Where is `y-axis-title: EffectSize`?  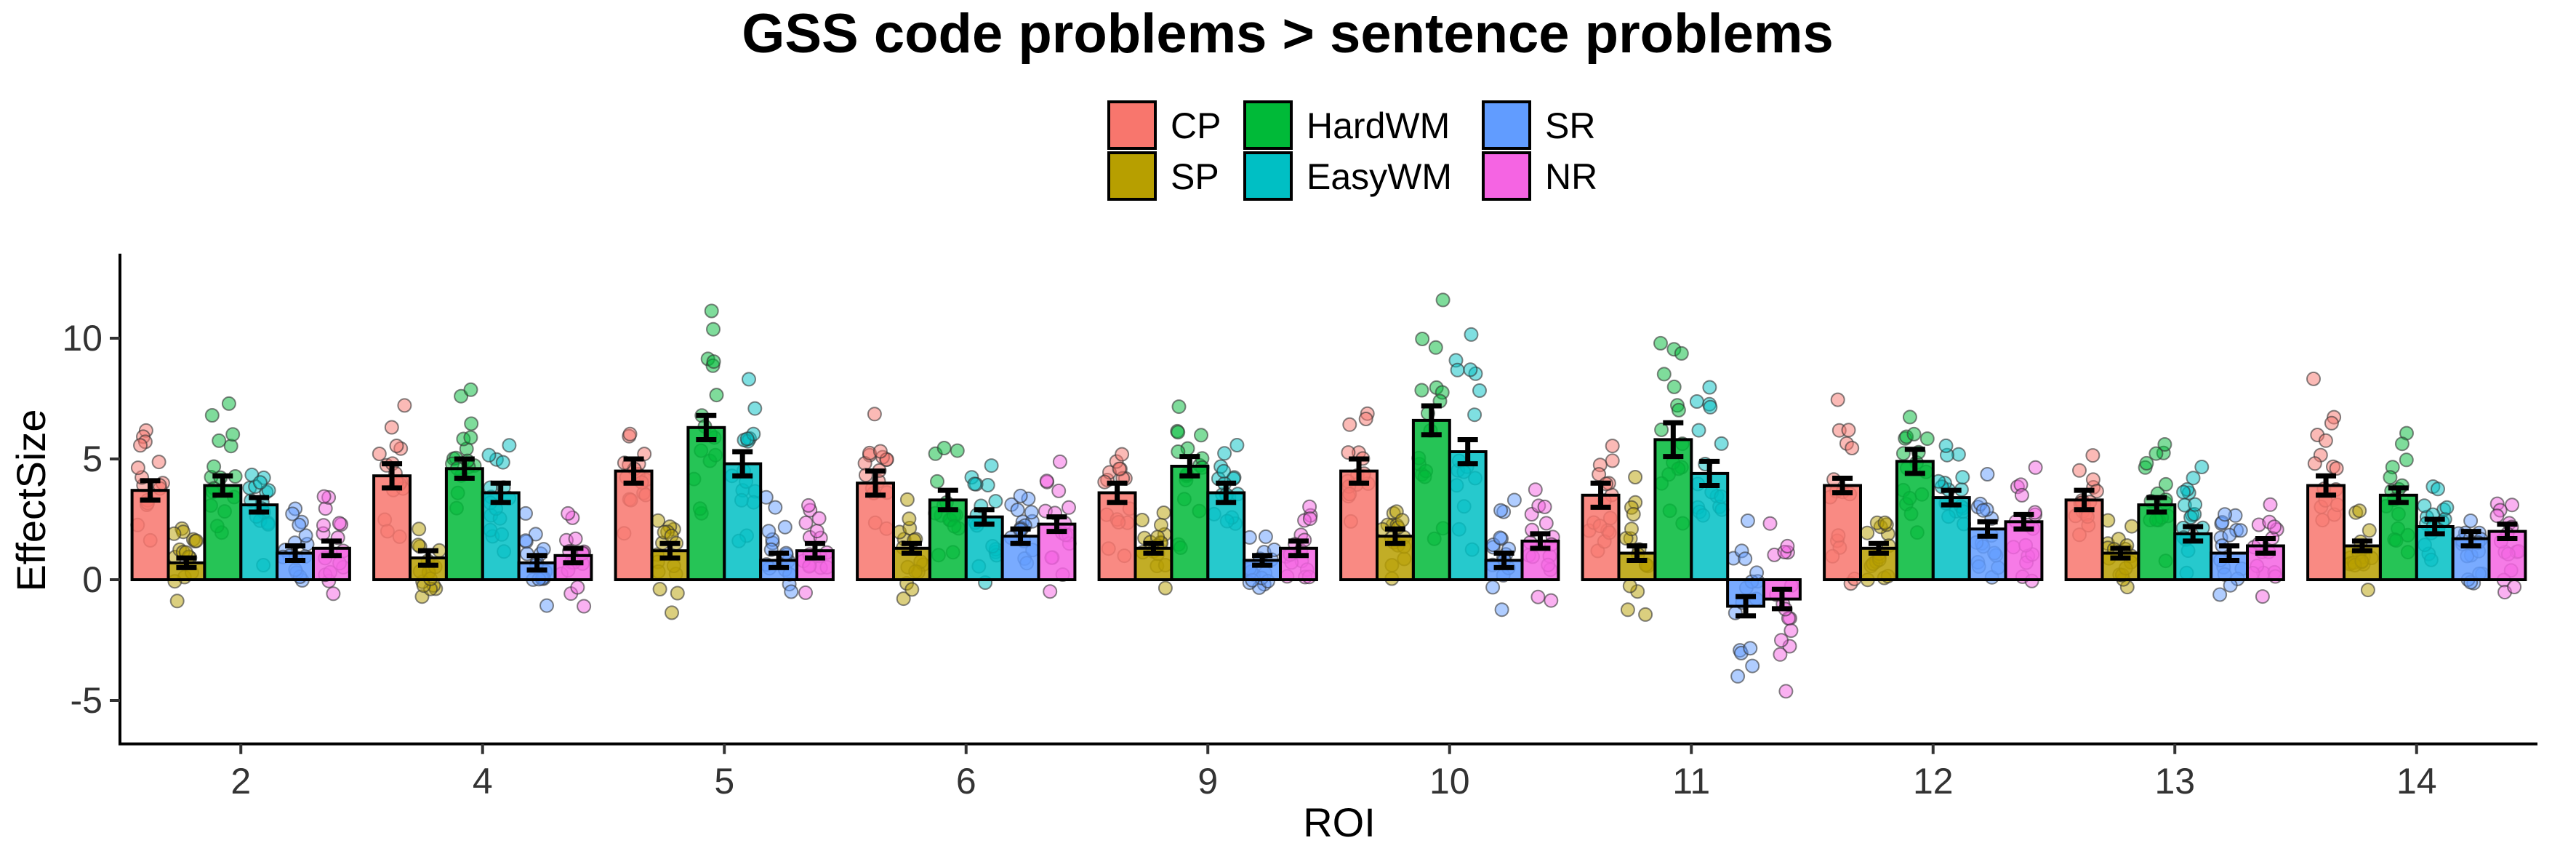
y-axis-title: EffectSize is located at coordinates (31, 500).